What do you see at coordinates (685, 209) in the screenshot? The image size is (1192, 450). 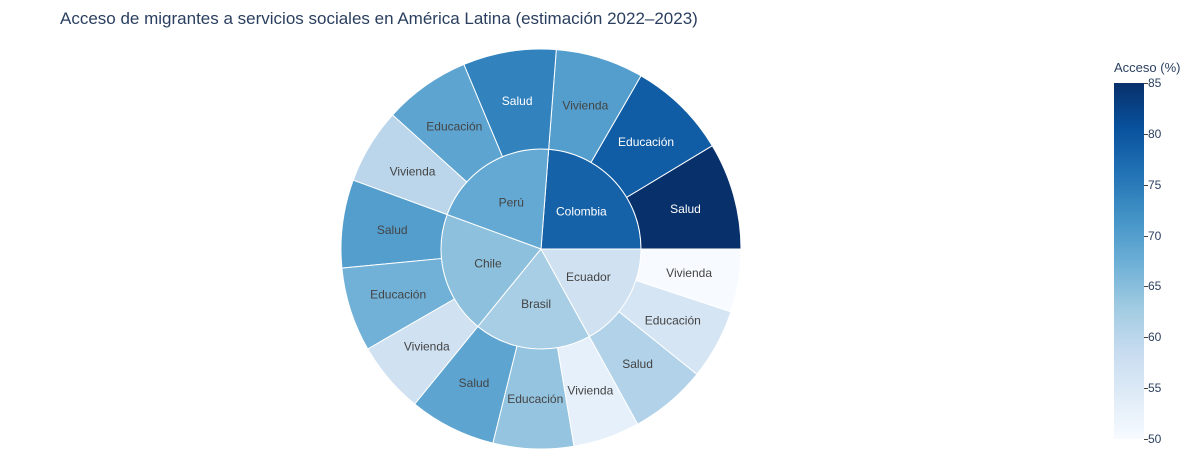 I see `sector-colombia-salud-label: Salud` at bounding box center [685, 209].